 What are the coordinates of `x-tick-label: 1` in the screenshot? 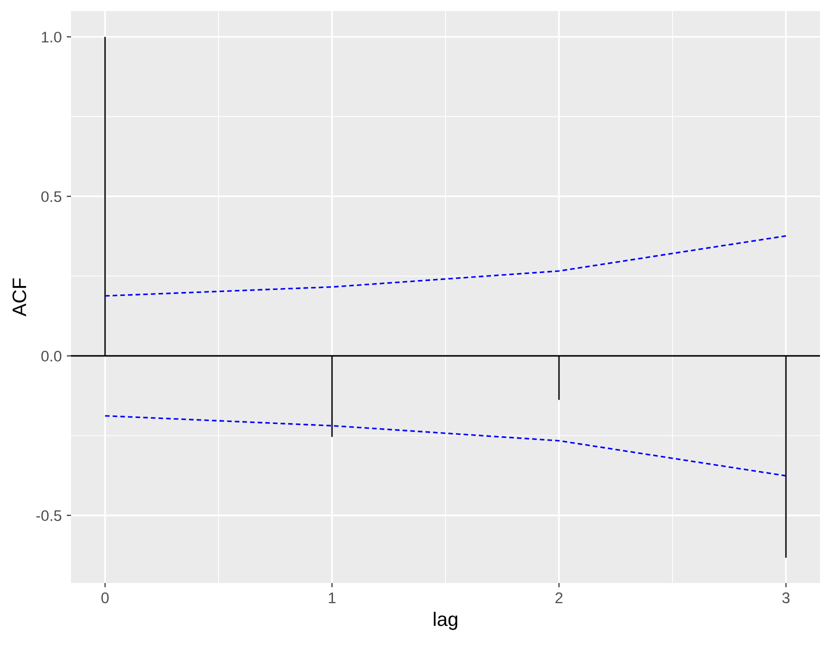 It's located at (332, 598).